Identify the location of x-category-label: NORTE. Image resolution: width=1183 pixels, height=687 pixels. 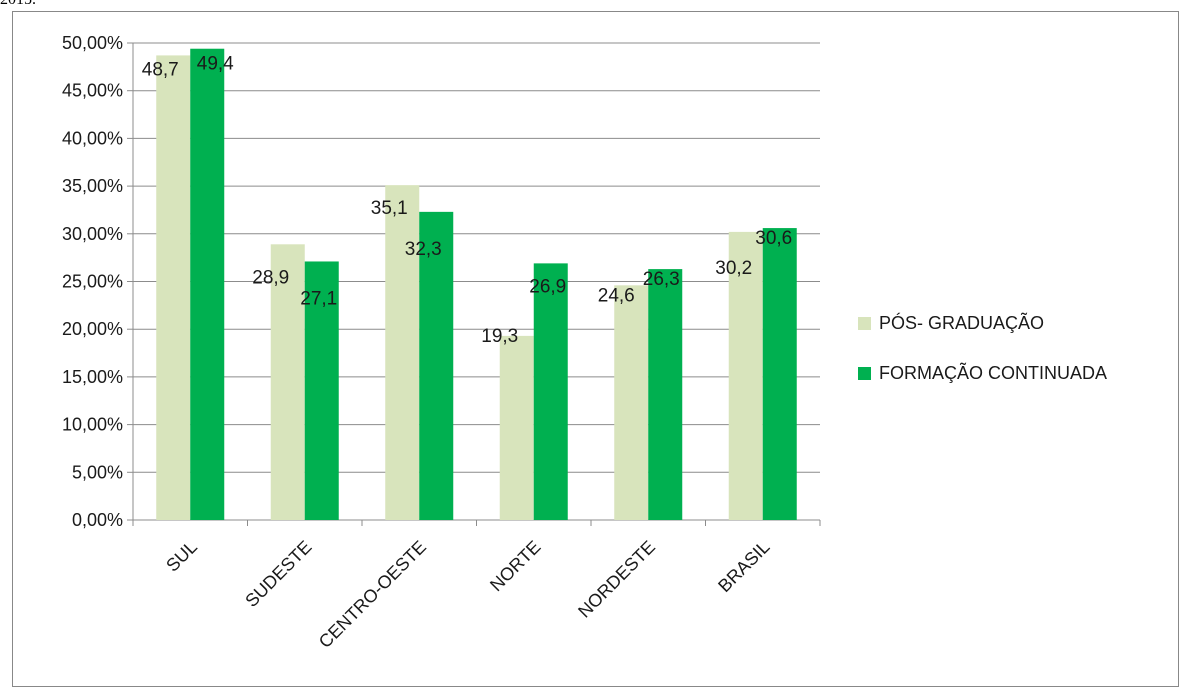
(515, 566).